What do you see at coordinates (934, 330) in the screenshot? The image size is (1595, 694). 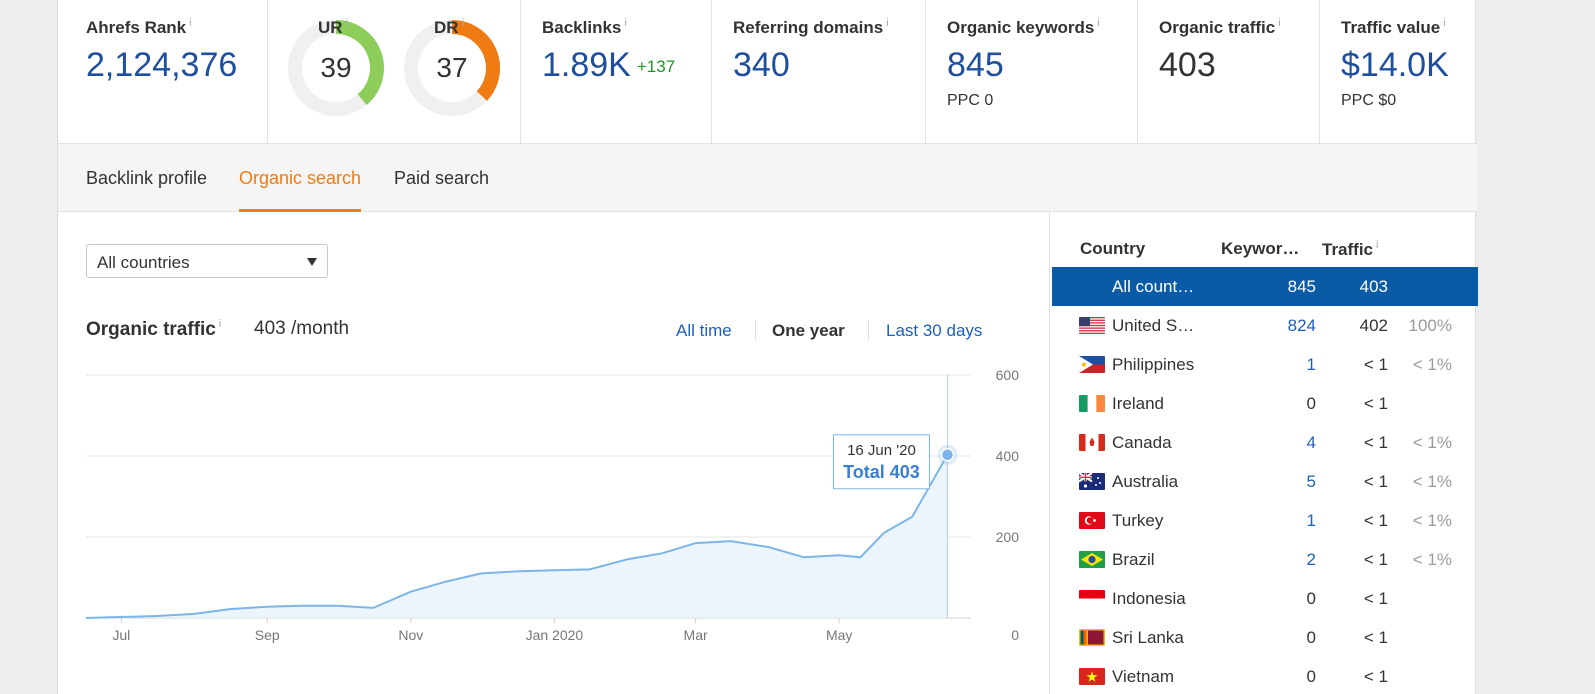 I see `range-last-30-days: Last 30 days` at bounding box center [934, 330].